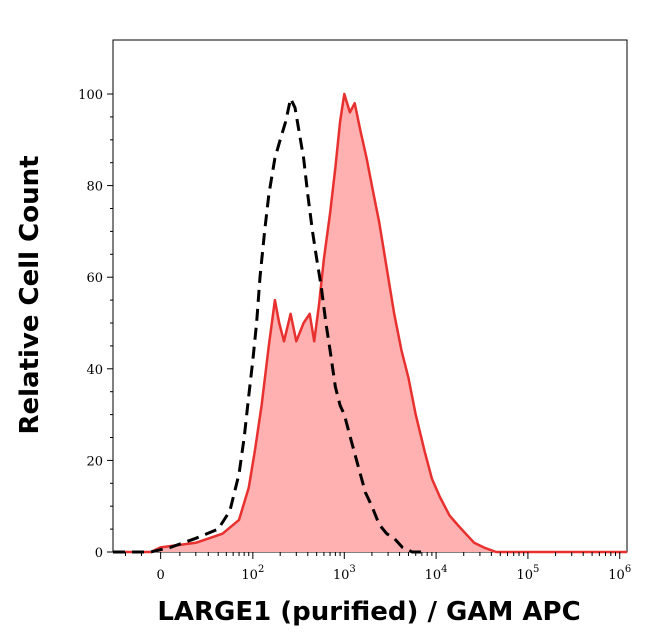 Image resolution: width=646 pixels, height=641 pixels. Describe the element at coordinates (94, 187) in the screenshot. I see `y-tick-label: 80` at that location.